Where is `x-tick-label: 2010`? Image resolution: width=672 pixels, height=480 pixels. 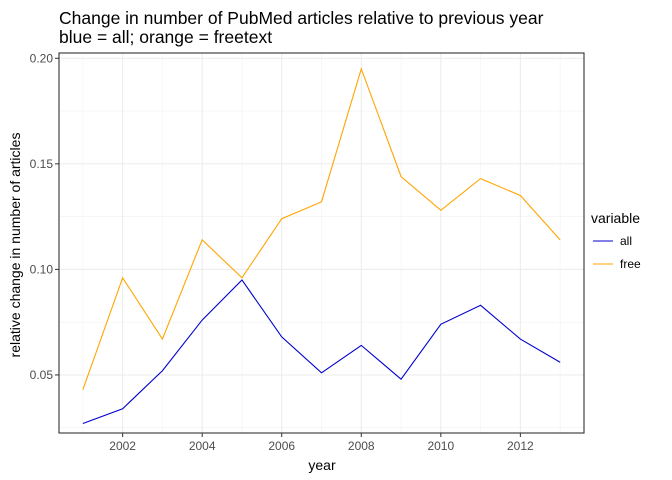 x-tick-label: 2010 is located at coordinates (440, 446).